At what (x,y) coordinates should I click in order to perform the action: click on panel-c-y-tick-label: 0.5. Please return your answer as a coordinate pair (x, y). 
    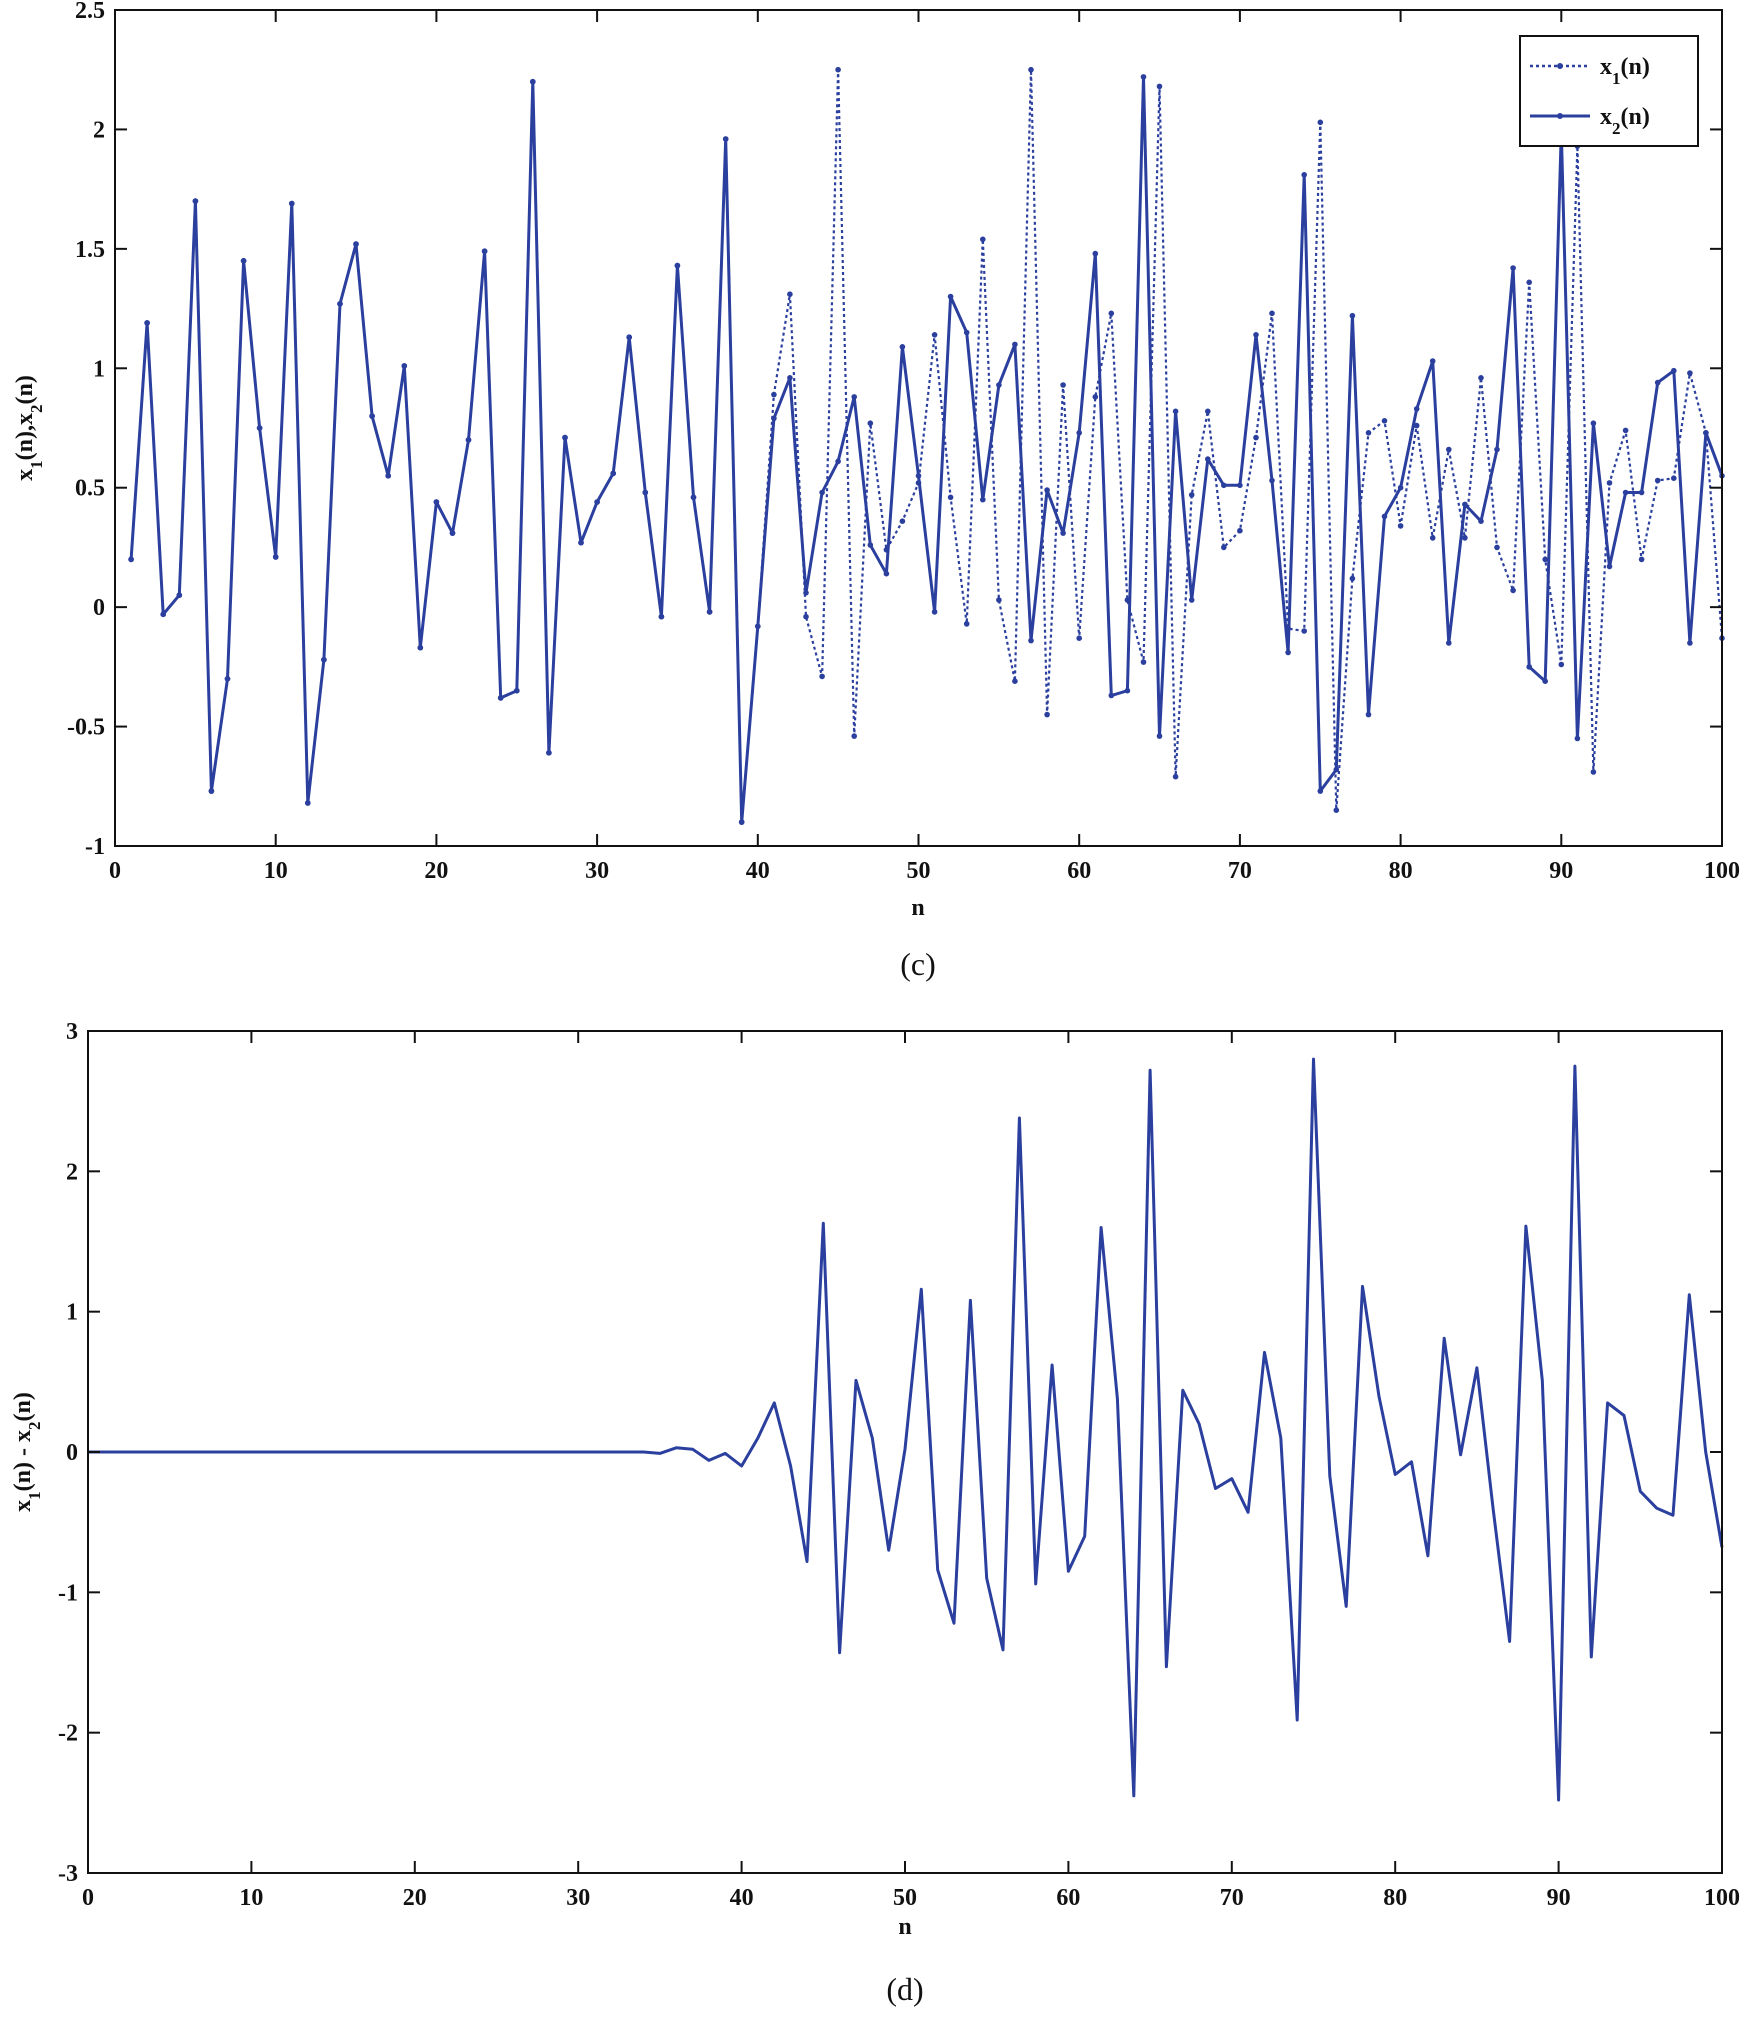
    Looking at the image, I should click on (90, 489).